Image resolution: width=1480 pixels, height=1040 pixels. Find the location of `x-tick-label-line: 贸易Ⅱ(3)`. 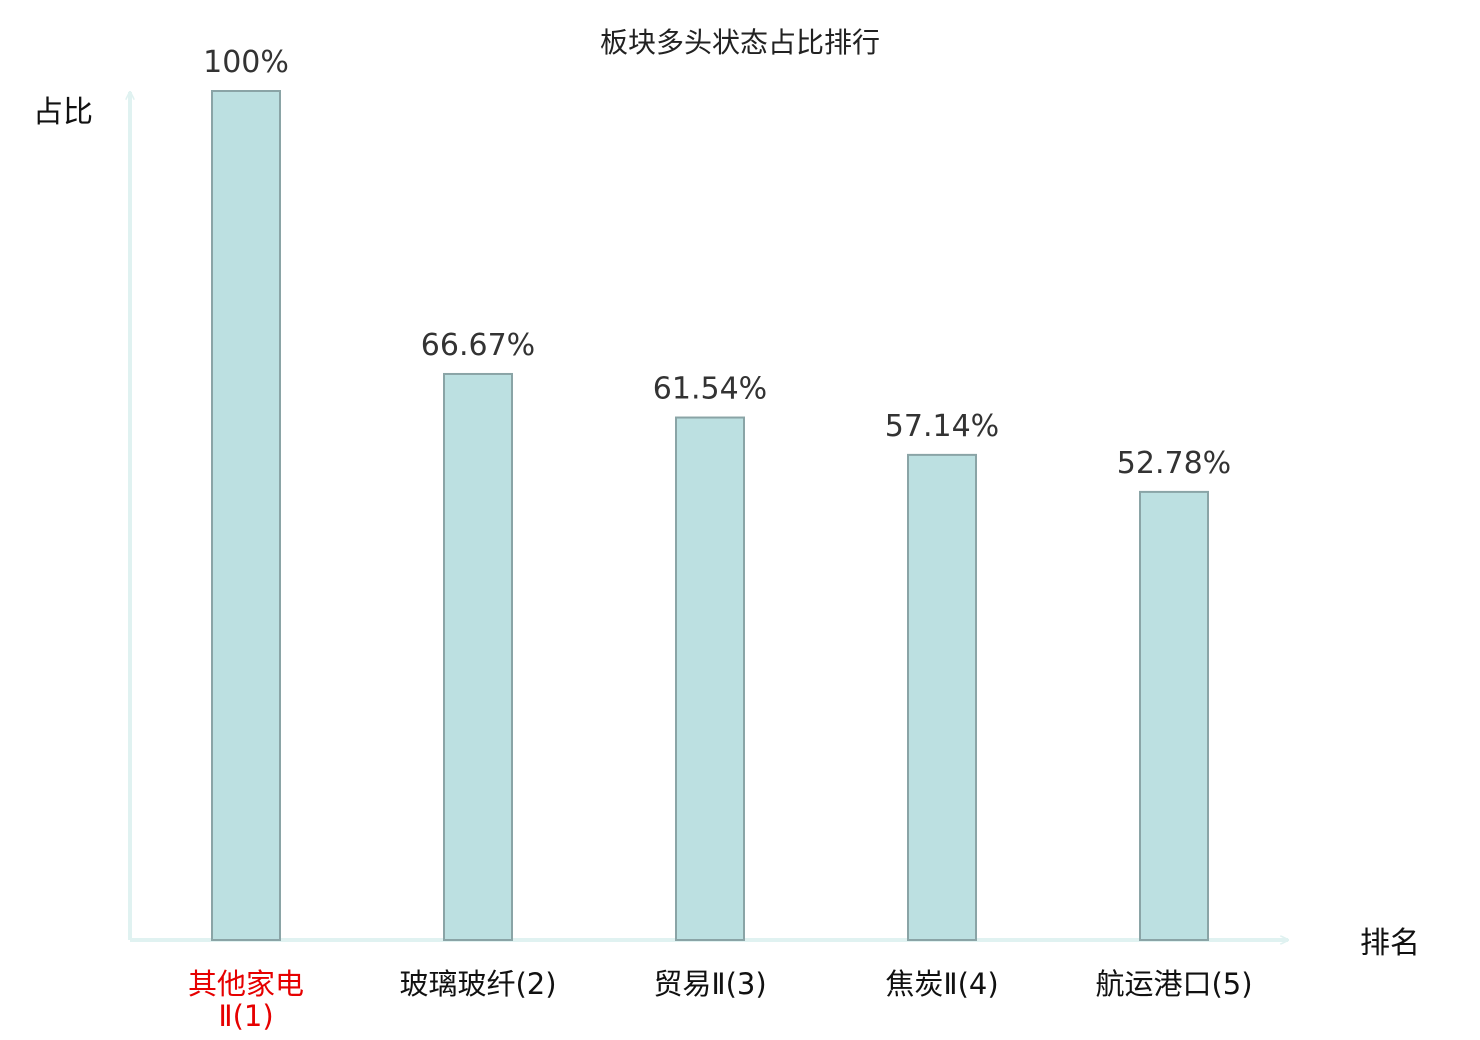

x-tick-label-line: 贸易Ⅱ(3) is located at coordinates (709, 984).